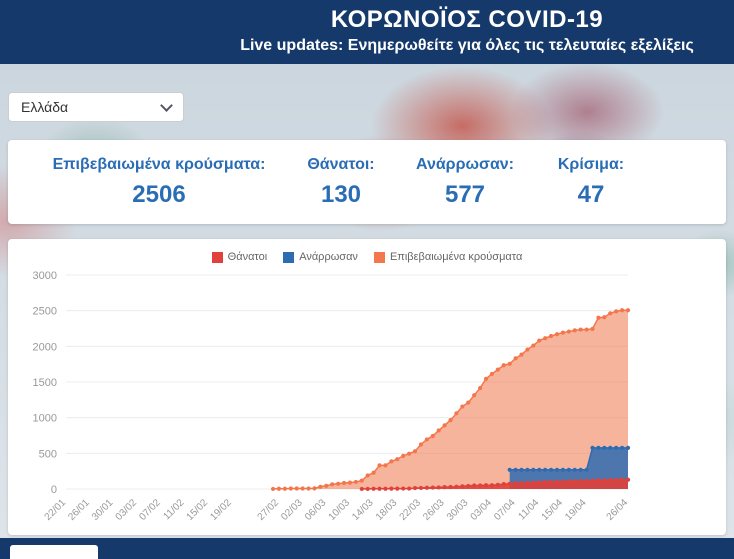 Image resolution: width=734 pixels, height=559 pixels. I want to click on svg-text: 10/03, so click(340, 510).